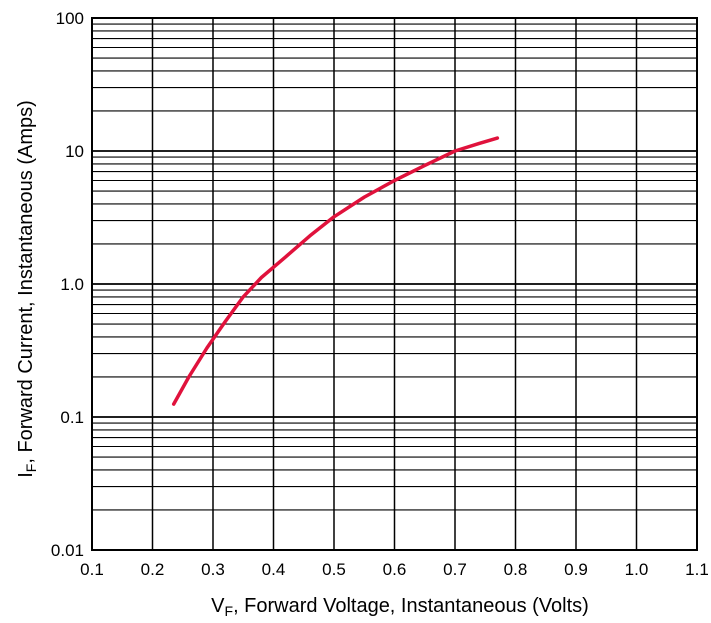 The height and width of the screenshot is (623, 711). Describe the element at coordinates (274, 569) in the screenshot. I see `x-tick-label: 0.4` at that location.